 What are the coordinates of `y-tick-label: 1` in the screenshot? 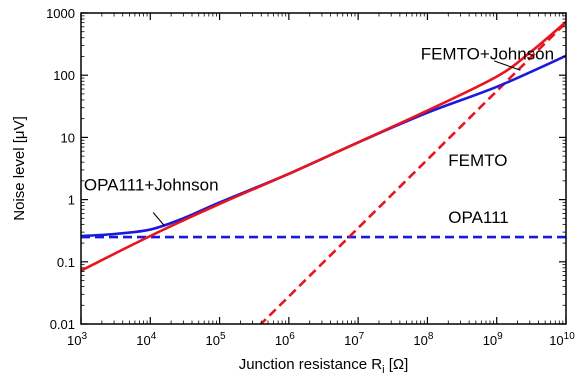 It's located at (71, 200).